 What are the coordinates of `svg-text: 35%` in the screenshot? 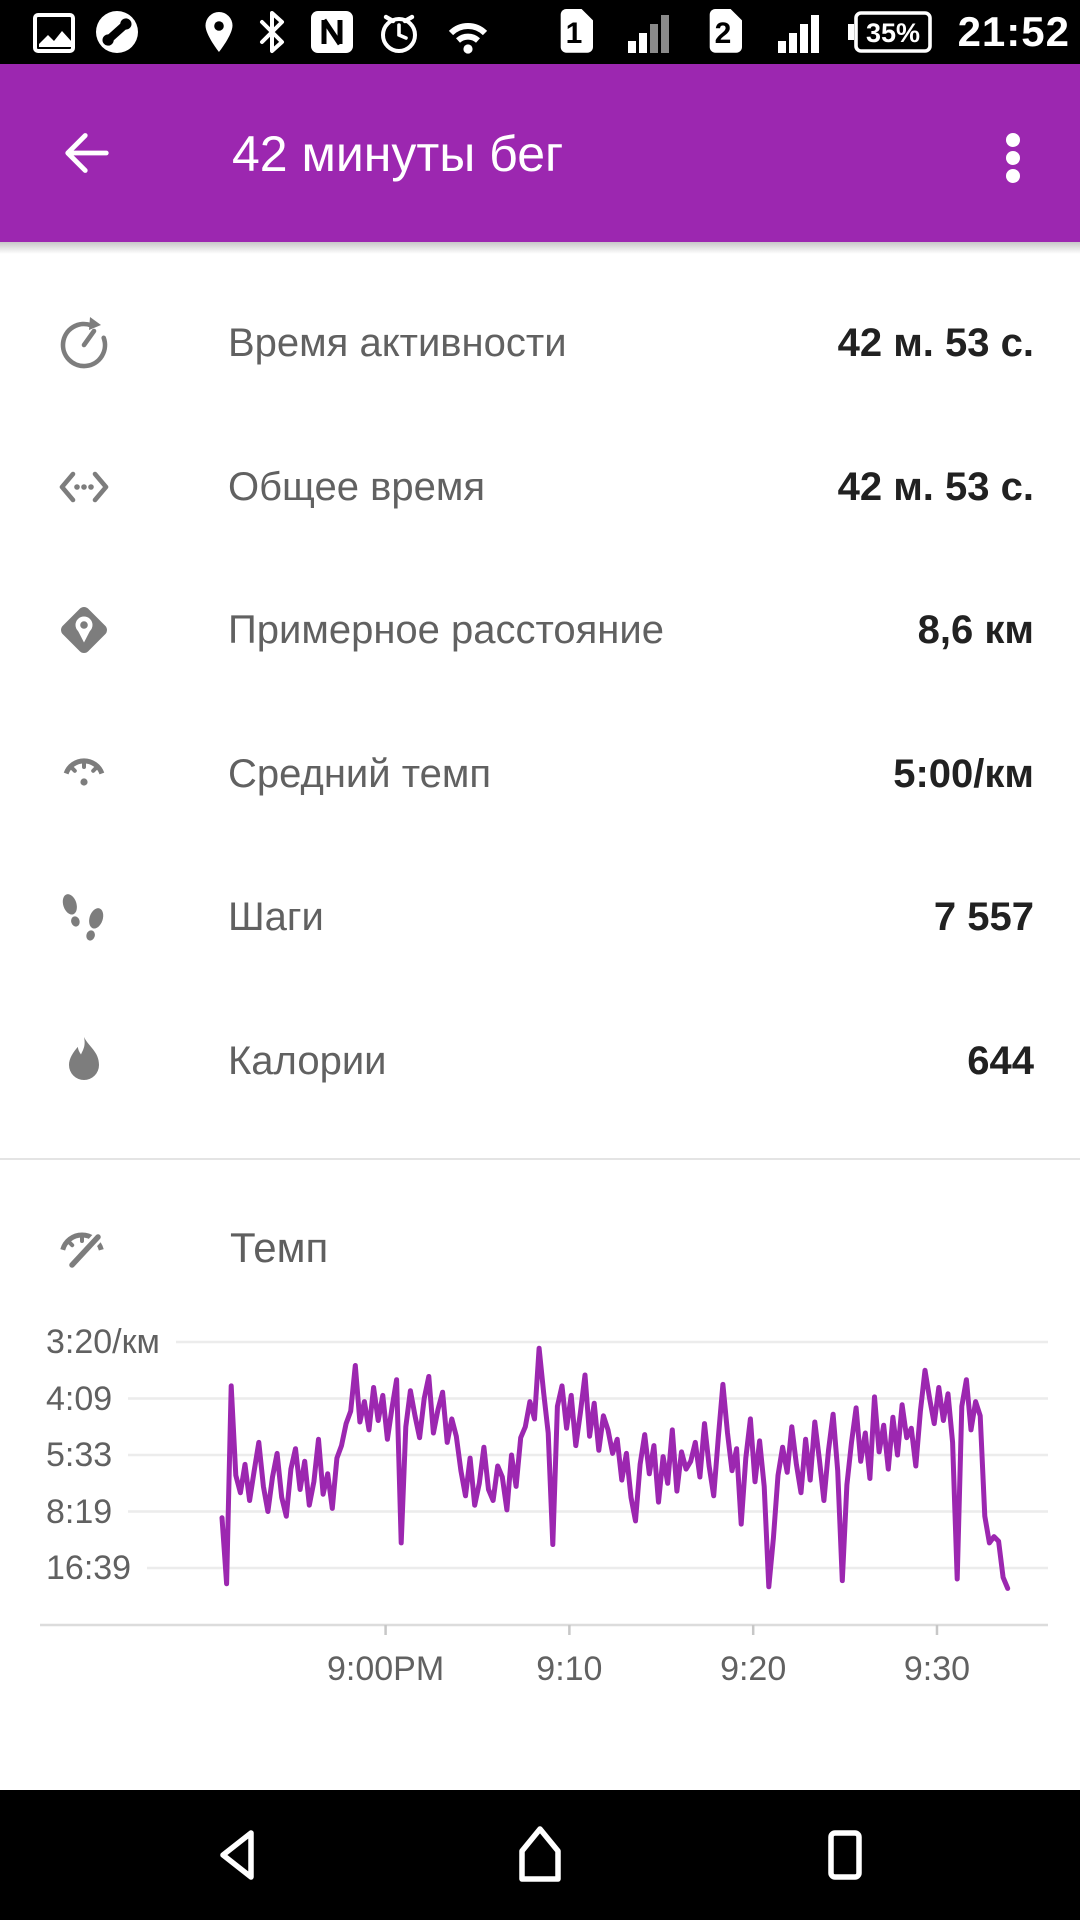 It's located at (893, 33).